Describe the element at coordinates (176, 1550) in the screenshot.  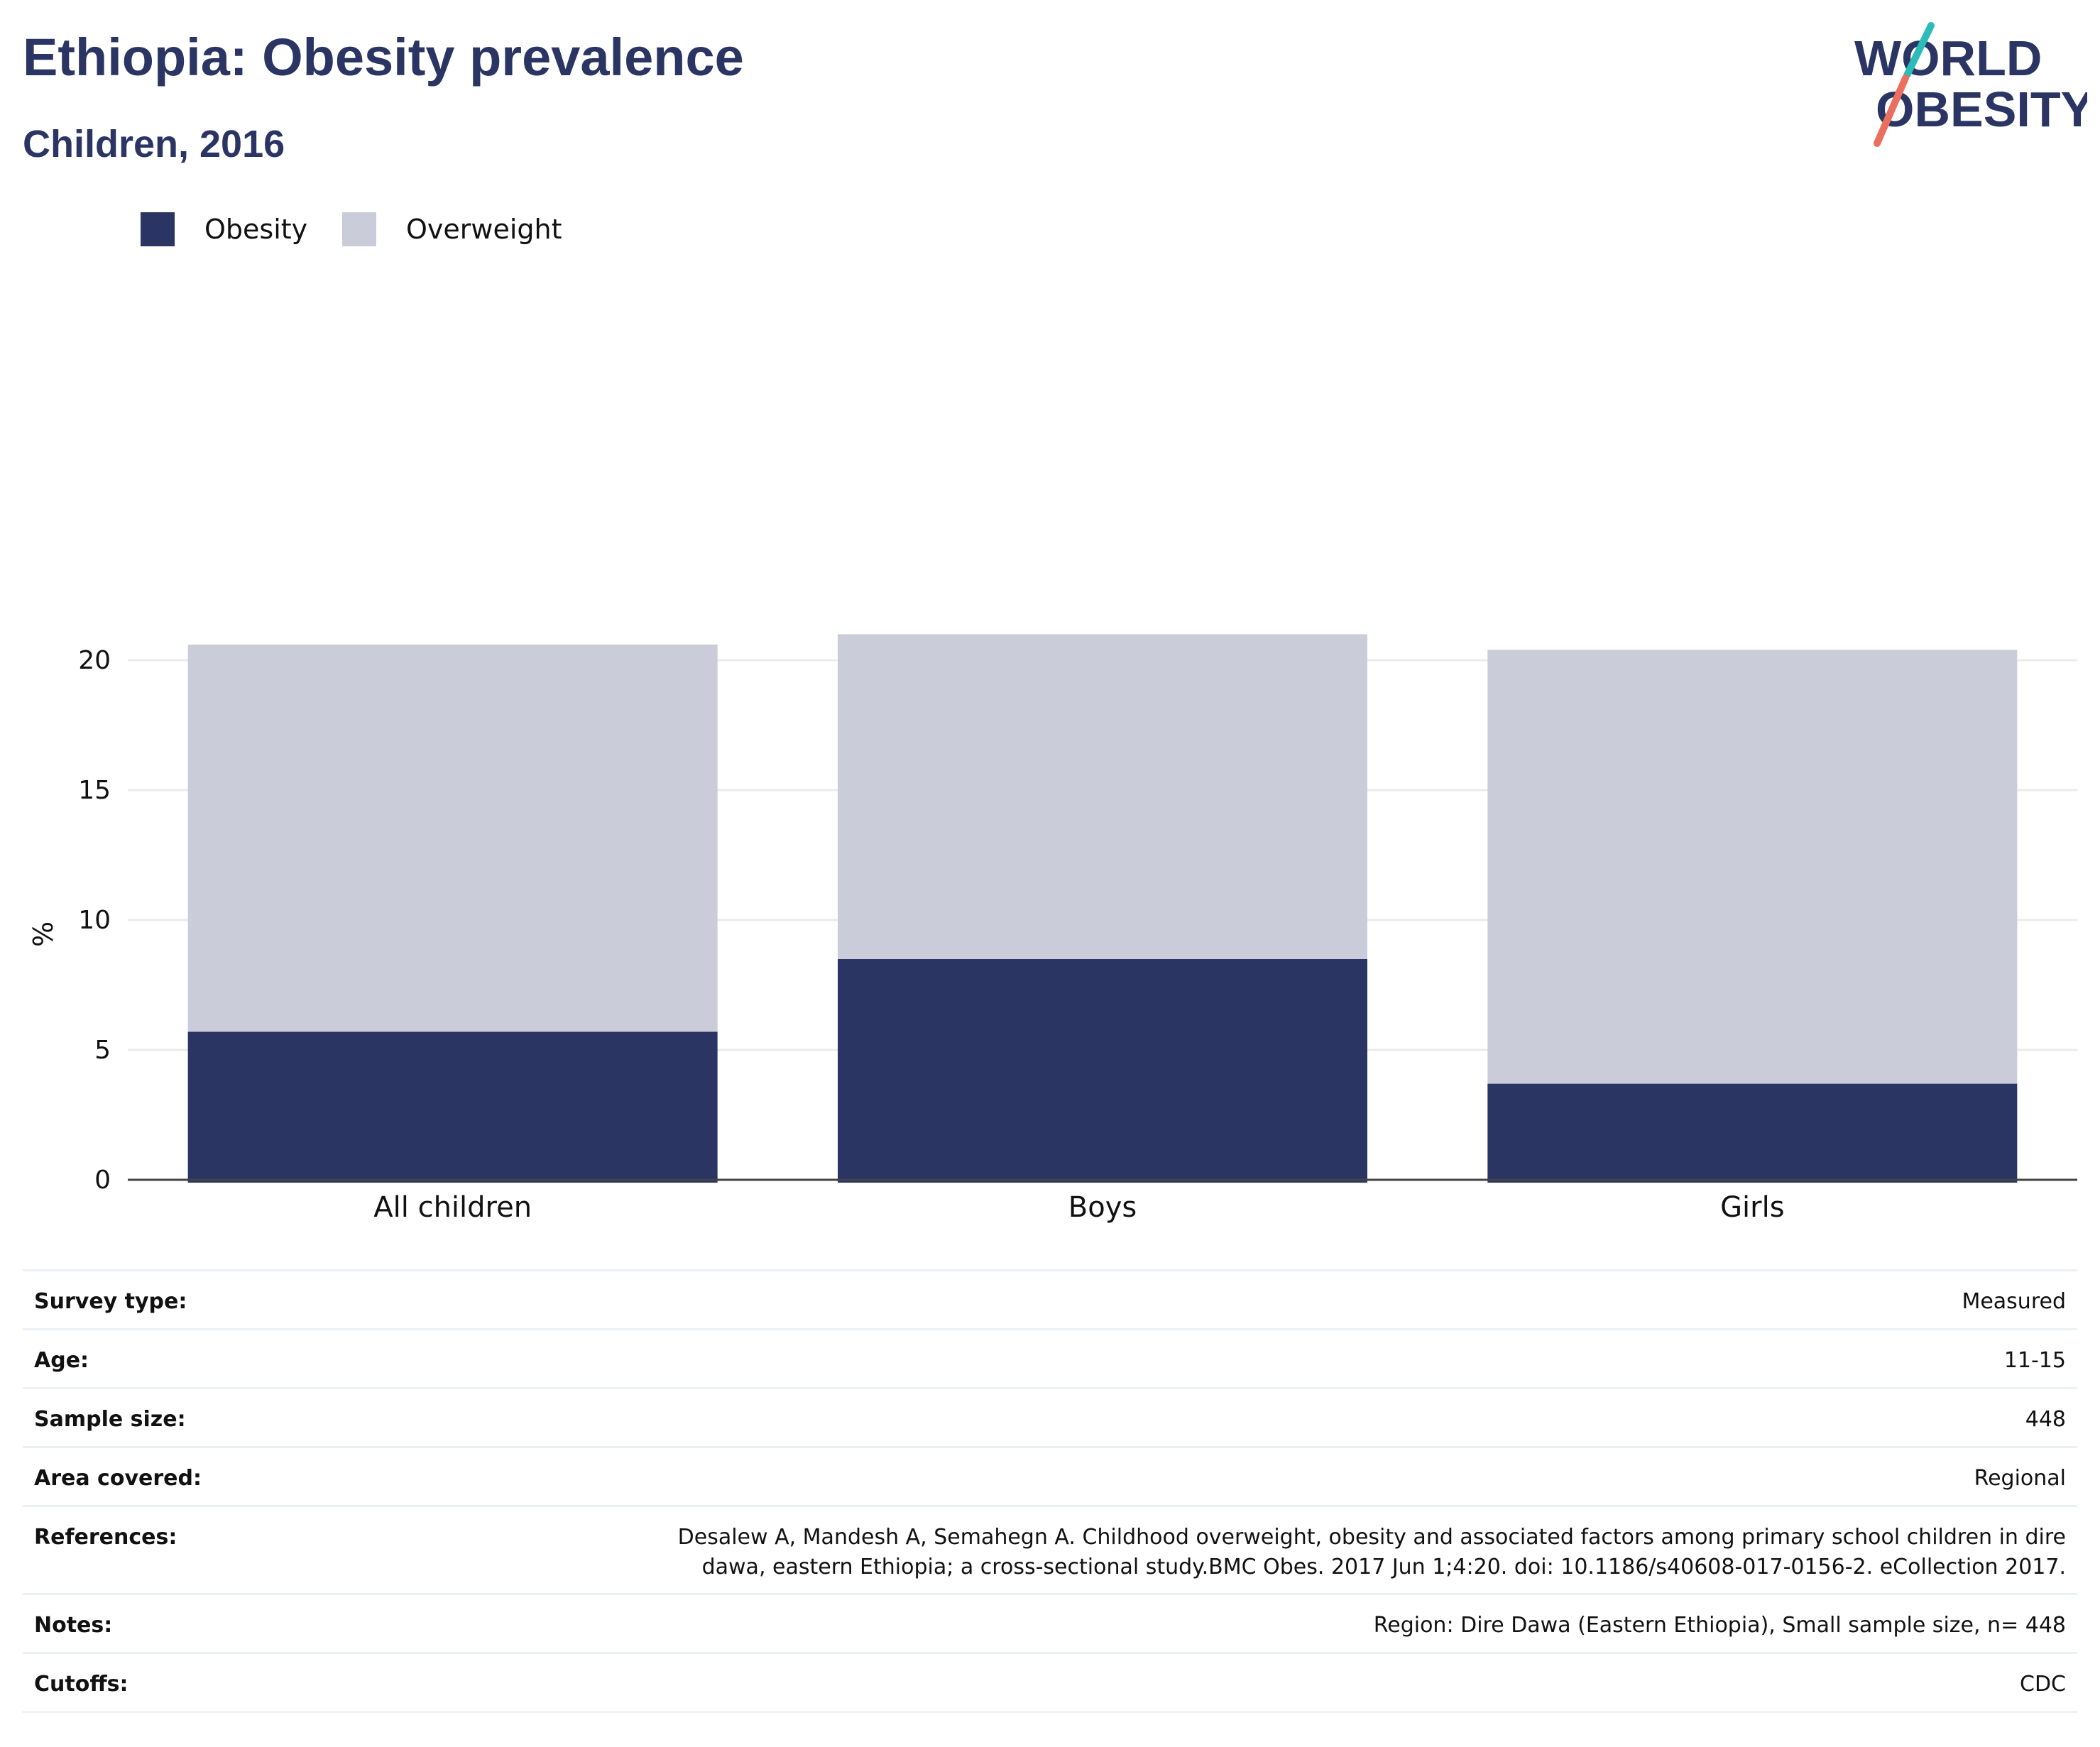
I see `info-label: References:` at that location.